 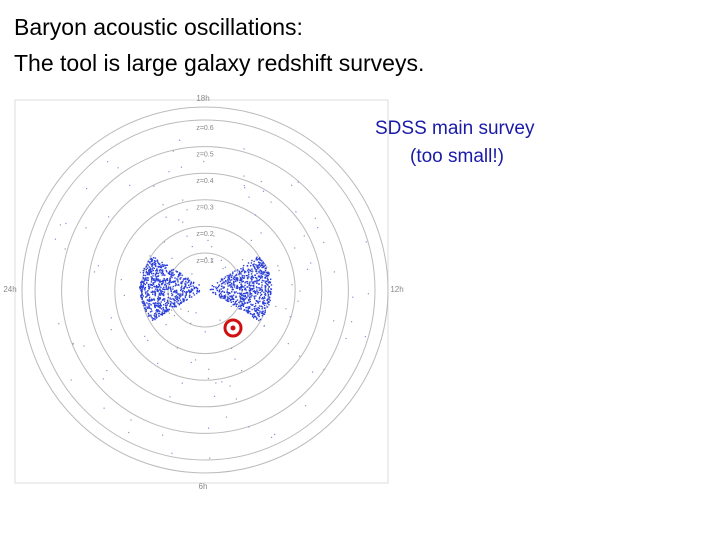 I want to click on redshift-label: z=0.2, so click(x=204, y=234).